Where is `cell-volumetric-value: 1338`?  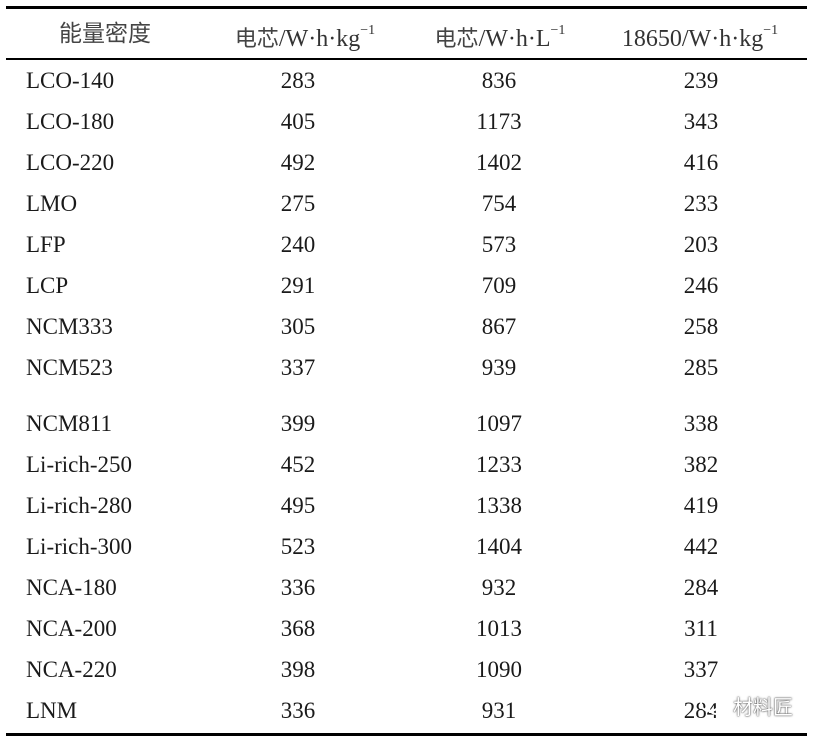
cell-volumetric-value: 1338 is located at coordinates (499, 505).